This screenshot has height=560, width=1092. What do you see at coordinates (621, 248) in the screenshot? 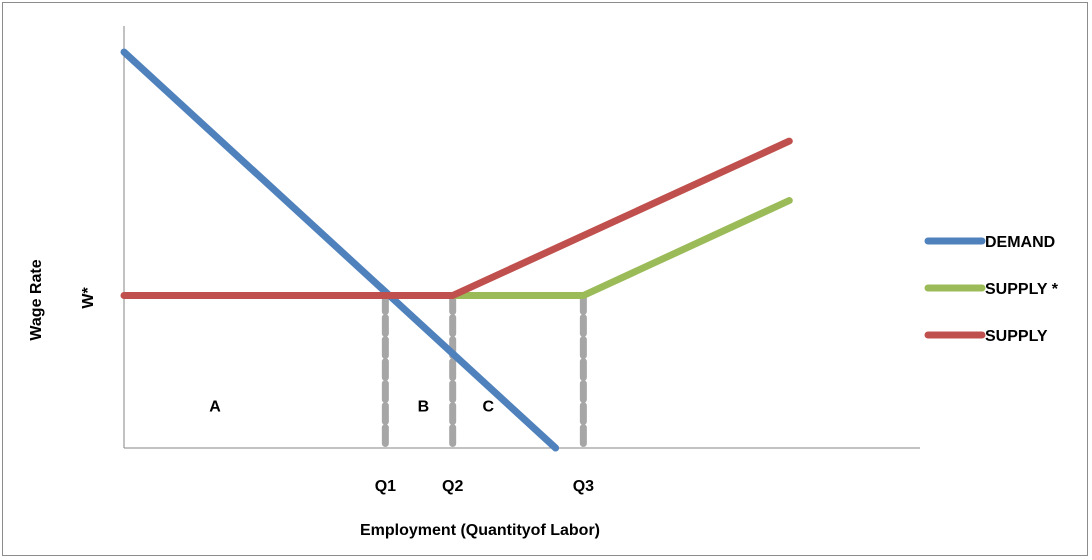
I see `series-line-supply` at bounding box center [621, 248].